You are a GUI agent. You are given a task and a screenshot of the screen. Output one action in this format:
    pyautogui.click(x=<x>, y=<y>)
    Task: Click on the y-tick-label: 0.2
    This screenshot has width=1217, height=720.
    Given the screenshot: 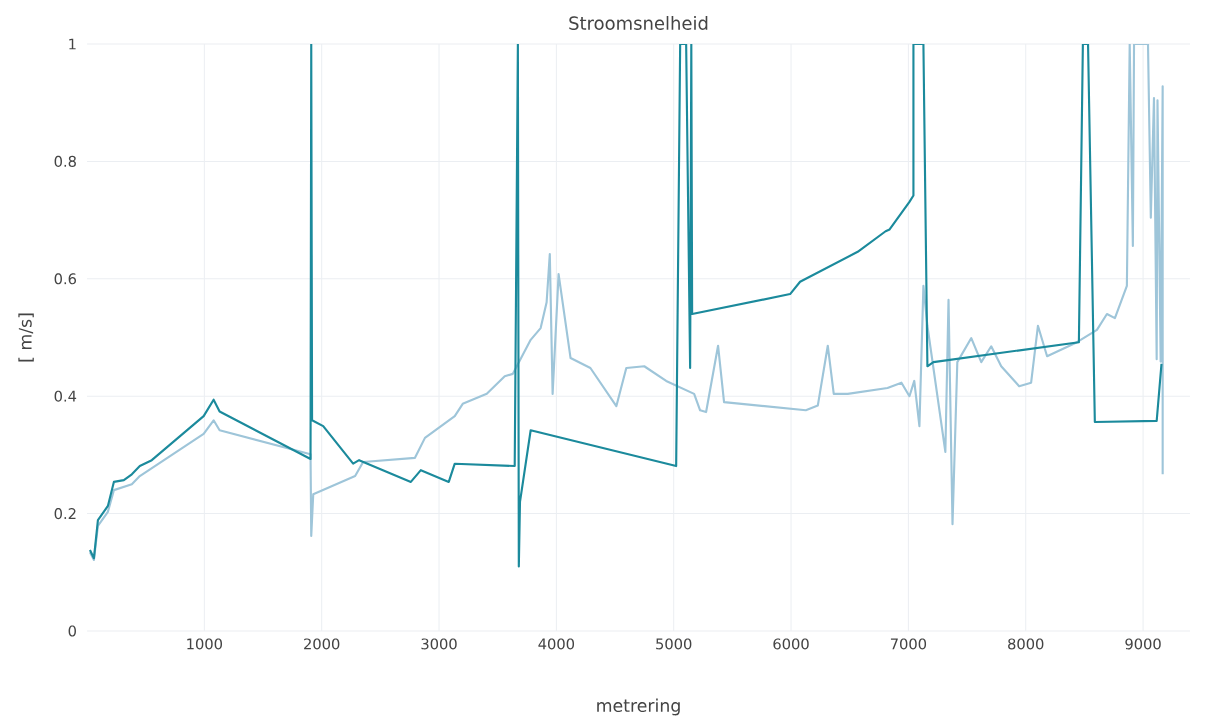 What is the action you would take?
    pyautogui.click(x=65, y=514)
    